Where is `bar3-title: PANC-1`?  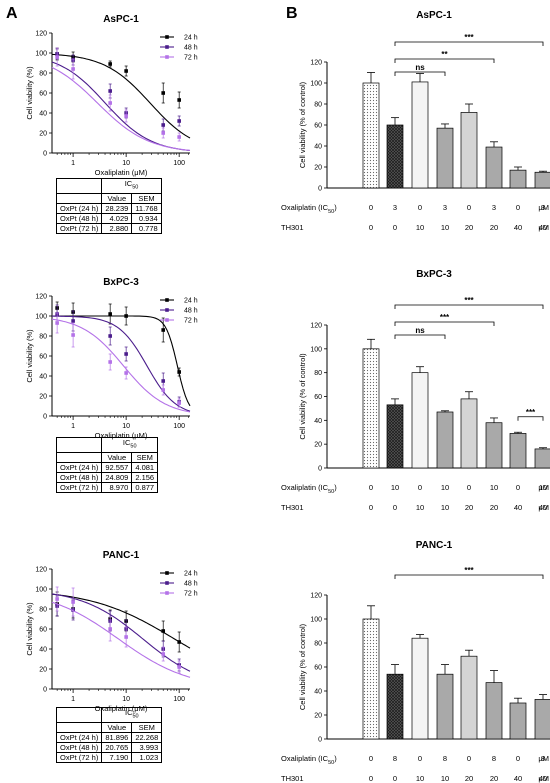 bar3-title: PANC-1 is located at coordinates (434, 545).